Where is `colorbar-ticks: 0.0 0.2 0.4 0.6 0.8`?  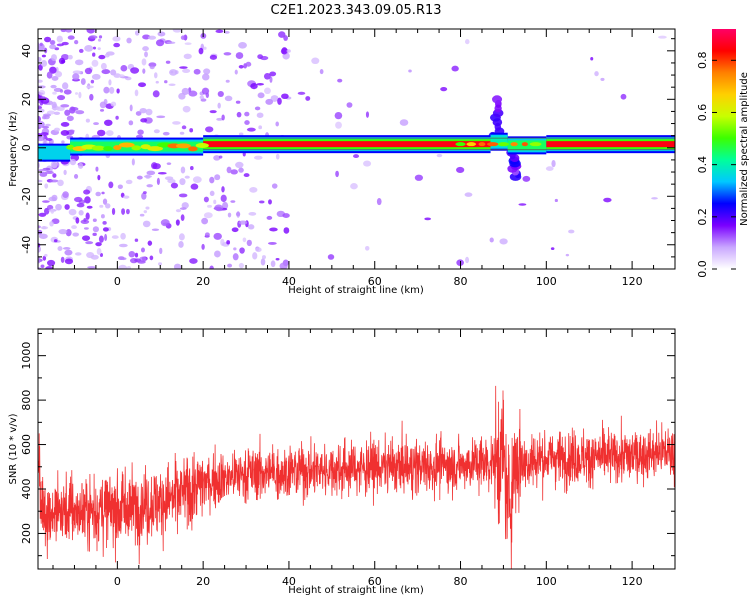 colorbar-ticks: 0.0 0.2 0.4 0.6 0.8 is located at coordinates (716, 165).